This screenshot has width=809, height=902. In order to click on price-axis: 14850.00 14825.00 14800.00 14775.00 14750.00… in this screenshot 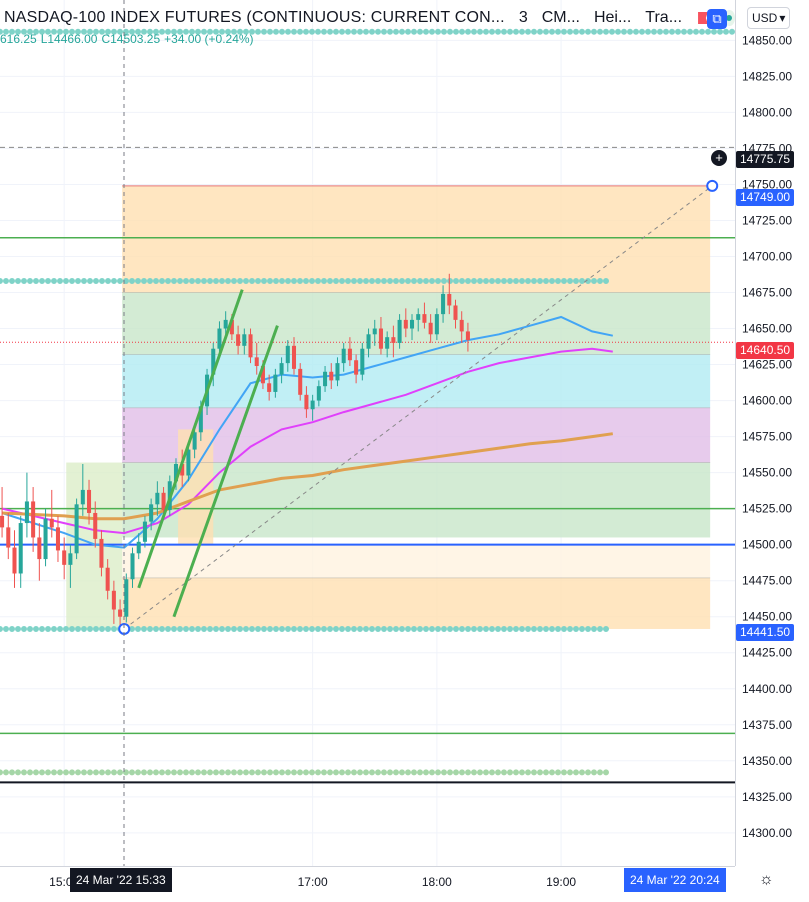, I will do `click(772, 433)`.